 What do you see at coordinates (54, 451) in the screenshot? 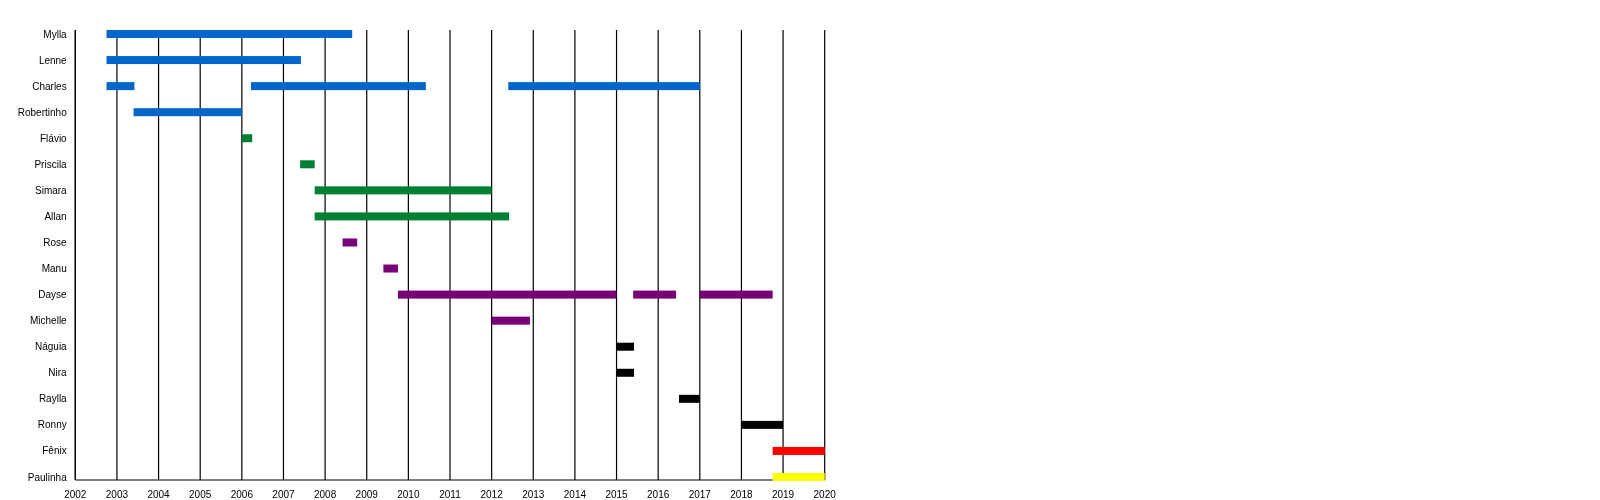
I see `y-tick-label: Fênix` at bounding box center [54, 451].